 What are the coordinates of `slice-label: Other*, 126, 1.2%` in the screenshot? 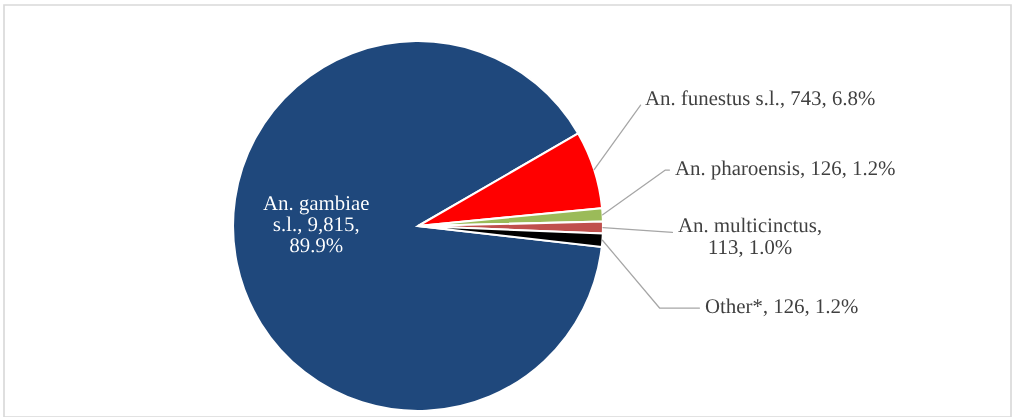 It's located at (781, 307).